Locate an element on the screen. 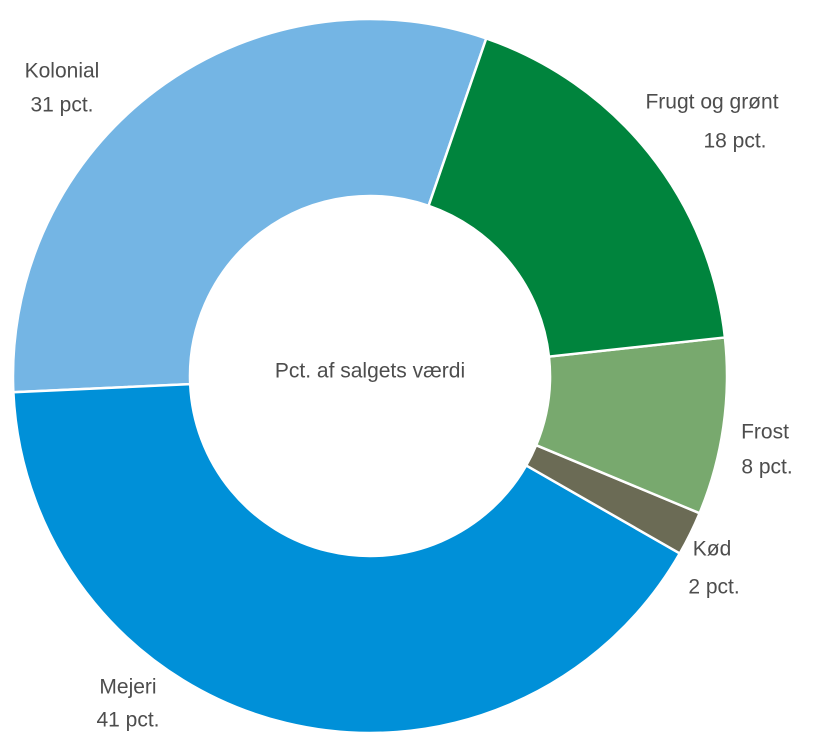  slice-value-label: 41 pct. is located at coordinates (127, 720).